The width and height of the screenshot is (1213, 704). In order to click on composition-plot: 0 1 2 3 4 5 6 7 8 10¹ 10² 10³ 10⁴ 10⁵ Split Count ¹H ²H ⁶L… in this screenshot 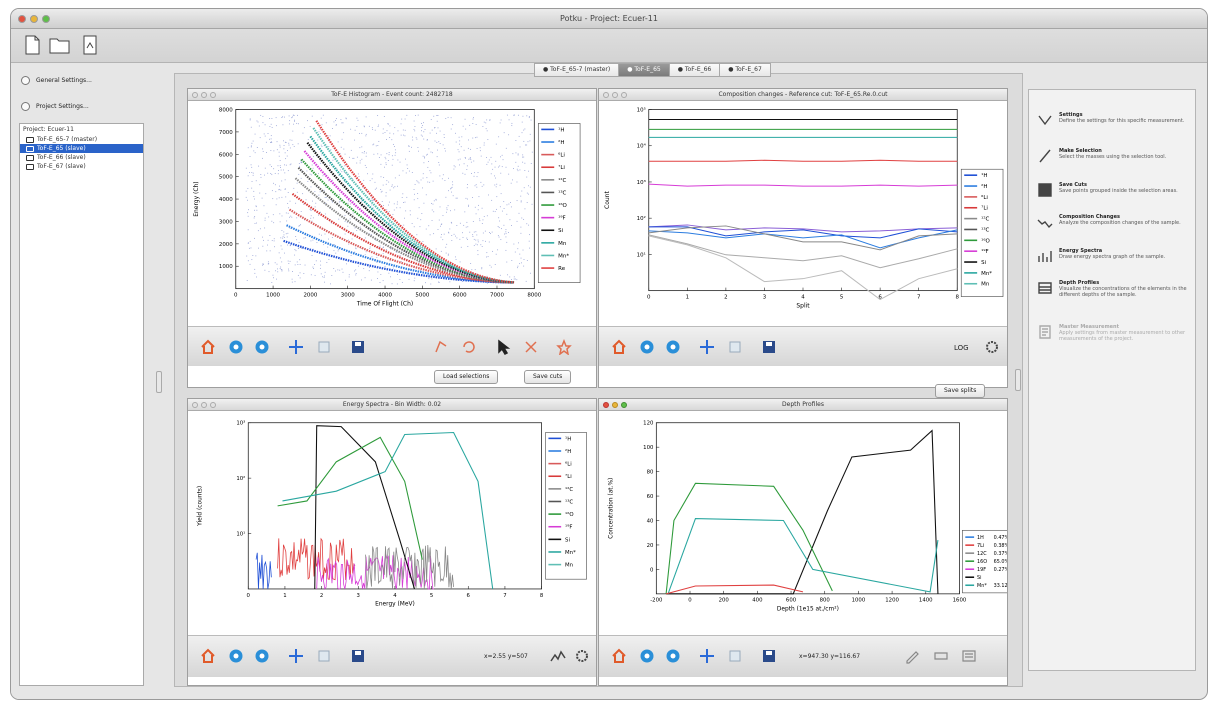, I will do `click(803, 213)`.